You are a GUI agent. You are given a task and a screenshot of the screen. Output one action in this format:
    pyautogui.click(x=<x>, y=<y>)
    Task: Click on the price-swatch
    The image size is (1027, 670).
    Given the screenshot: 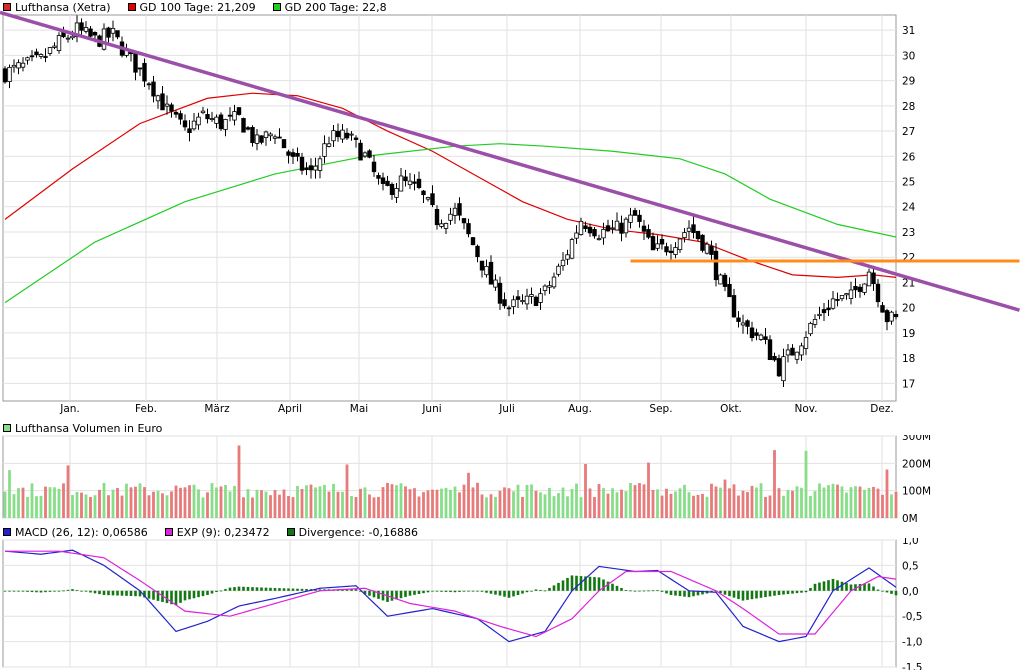 What is the action you would take?
    pyautogui.click(x=7, y=7)
    